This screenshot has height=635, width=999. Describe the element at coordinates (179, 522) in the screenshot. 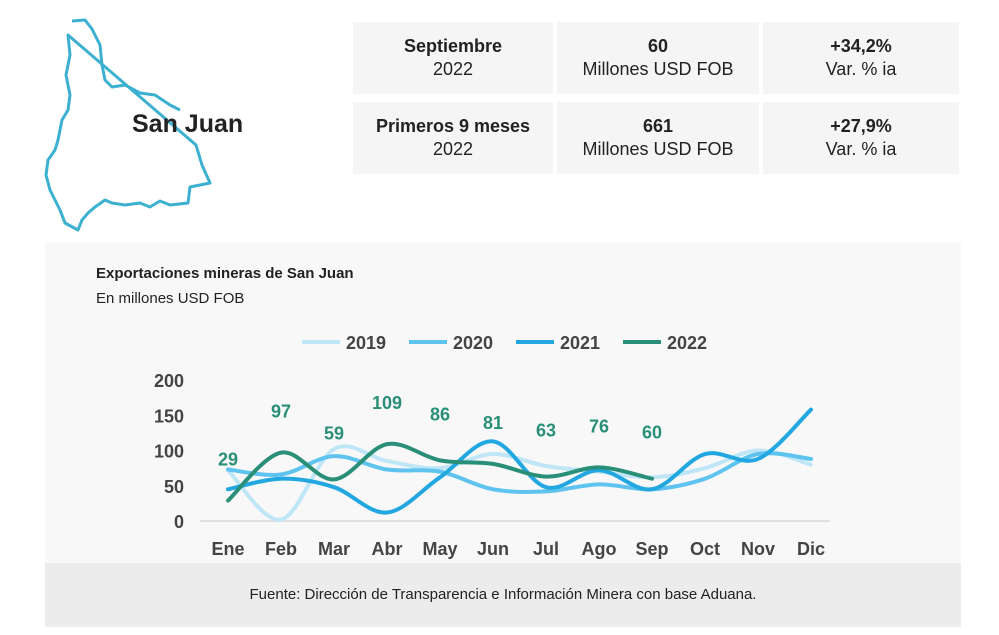

I see `y-tick-label: 0` at that location.